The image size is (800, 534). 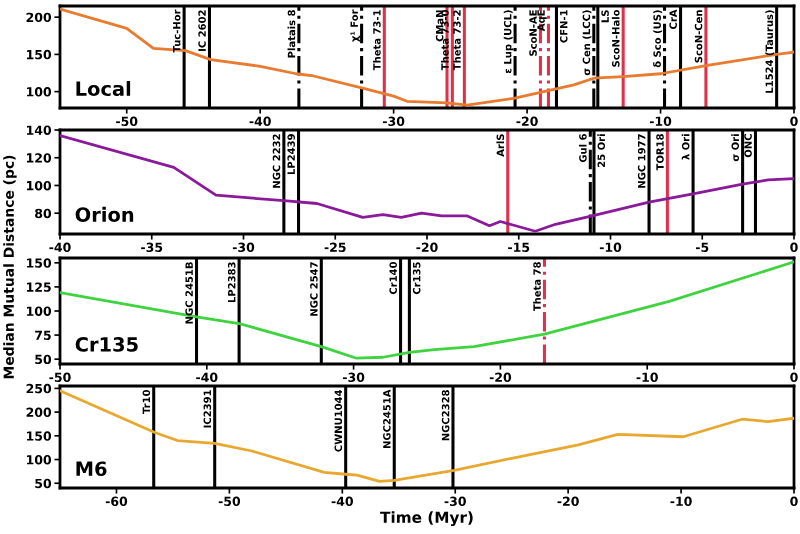 What do you see at coordinates (106, 344) in the screenshot?
I see `annotation: Cr135` at bounding box center [106, 344].